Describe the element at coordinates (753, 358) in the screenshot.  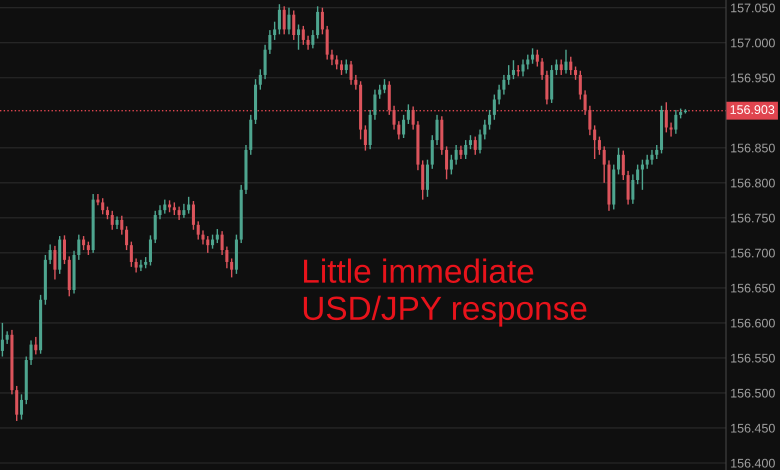
I see `y-tick-label: 156.550` at that location.